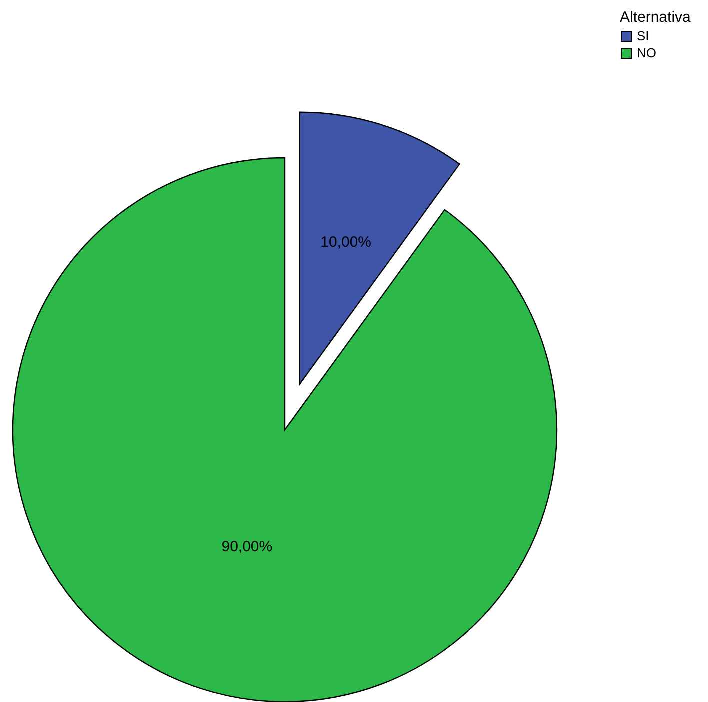  I want to click on legend-label: NO, so click(646, 53).